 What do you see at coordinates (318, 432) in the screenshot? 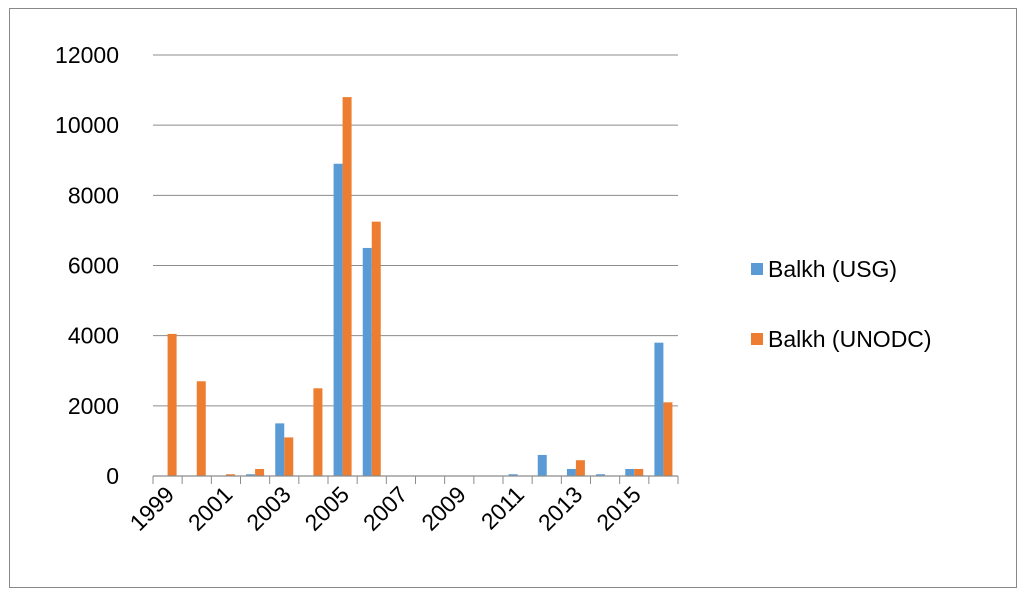
I see `bar-unodc-2004` at bounding box center [318, 432].